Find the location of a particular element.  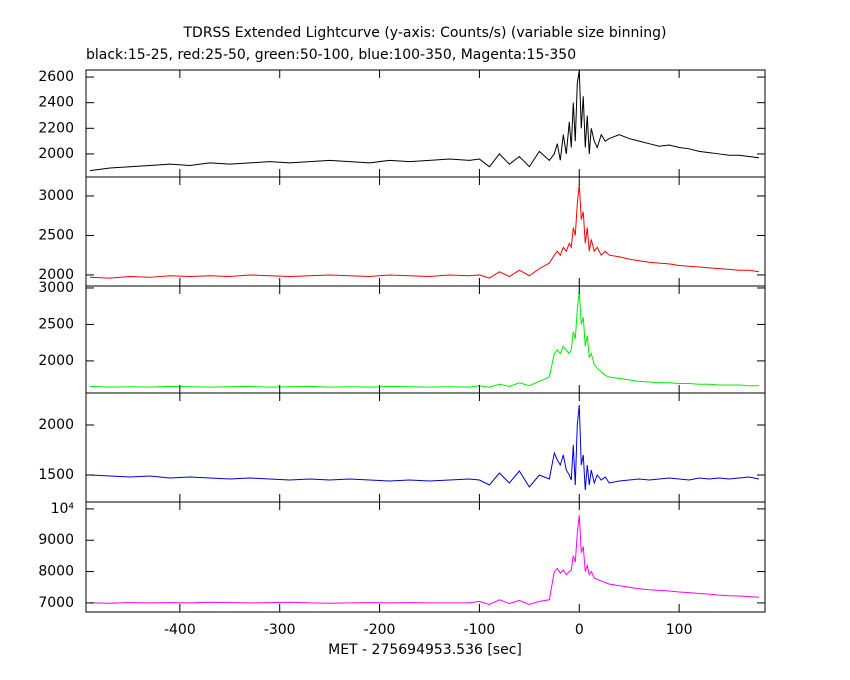

x-tick-label: -300 is located at coordinates (280, 630).